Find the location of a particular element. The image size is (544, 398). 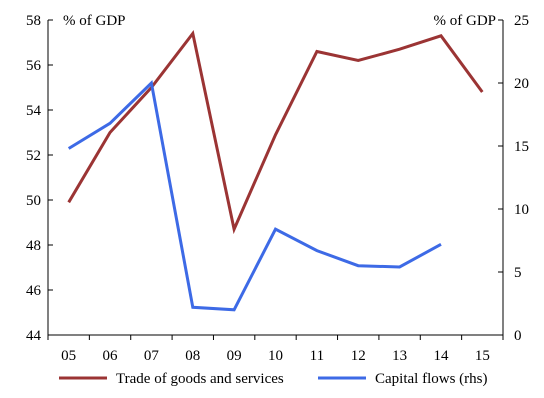

left-axis-unit-label: % of GDP is located at coordinates (94, 21).